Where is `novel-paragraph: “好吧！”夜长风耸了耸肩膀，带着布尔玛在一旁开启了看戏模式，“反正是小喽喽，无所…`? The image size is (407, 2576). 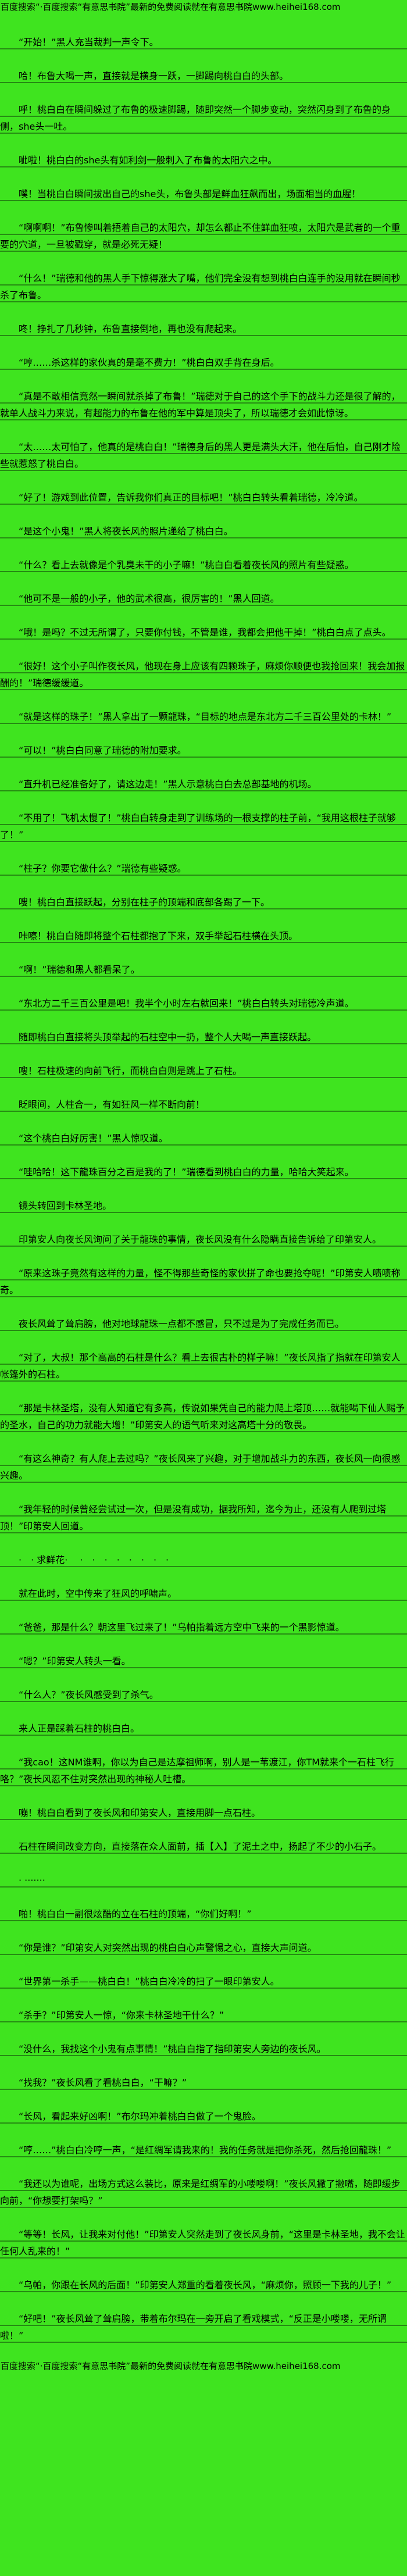
novel-paragraph: “好吧！”夜长风耸了耸肩膀，带着布尔玛在一旁开启了看戏模式，“反正是小喽喽，无所… is located at coordinates (203, 2327).